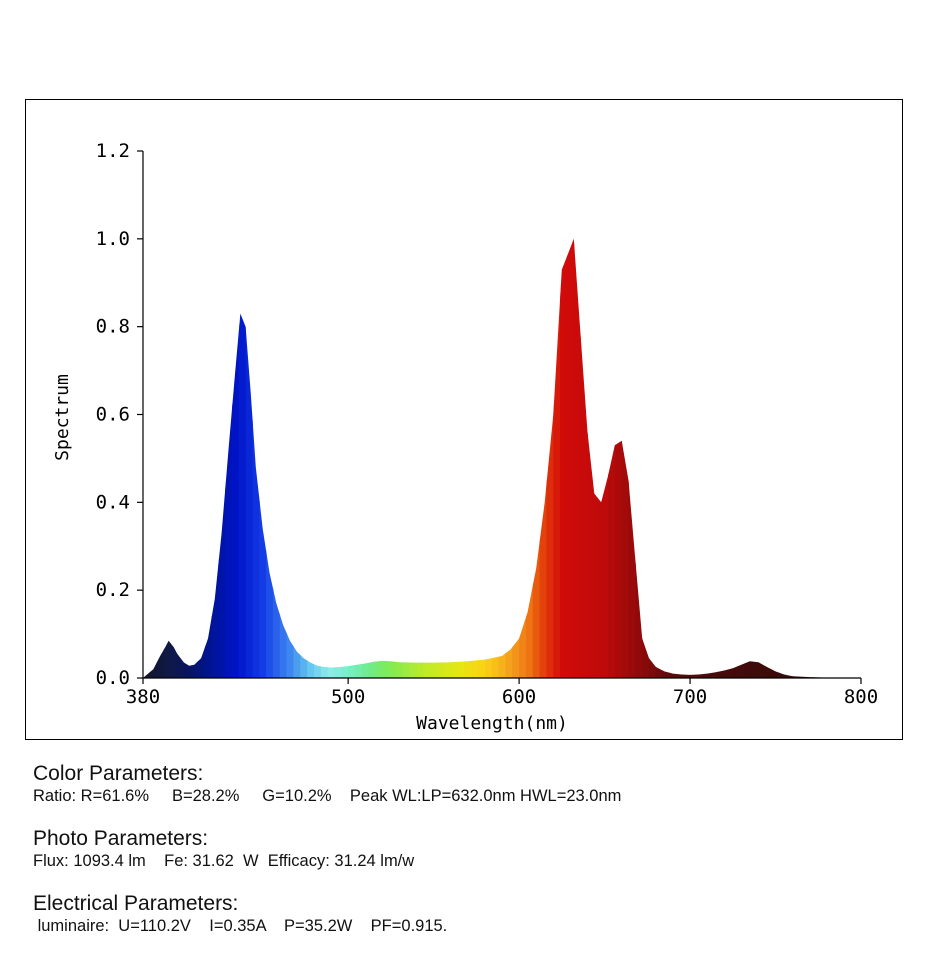 This screenshot has width=930, height=969. Describe the element at coordinates (861, 697) in the screenshot. I see `x-tick-label: 800` at that location.